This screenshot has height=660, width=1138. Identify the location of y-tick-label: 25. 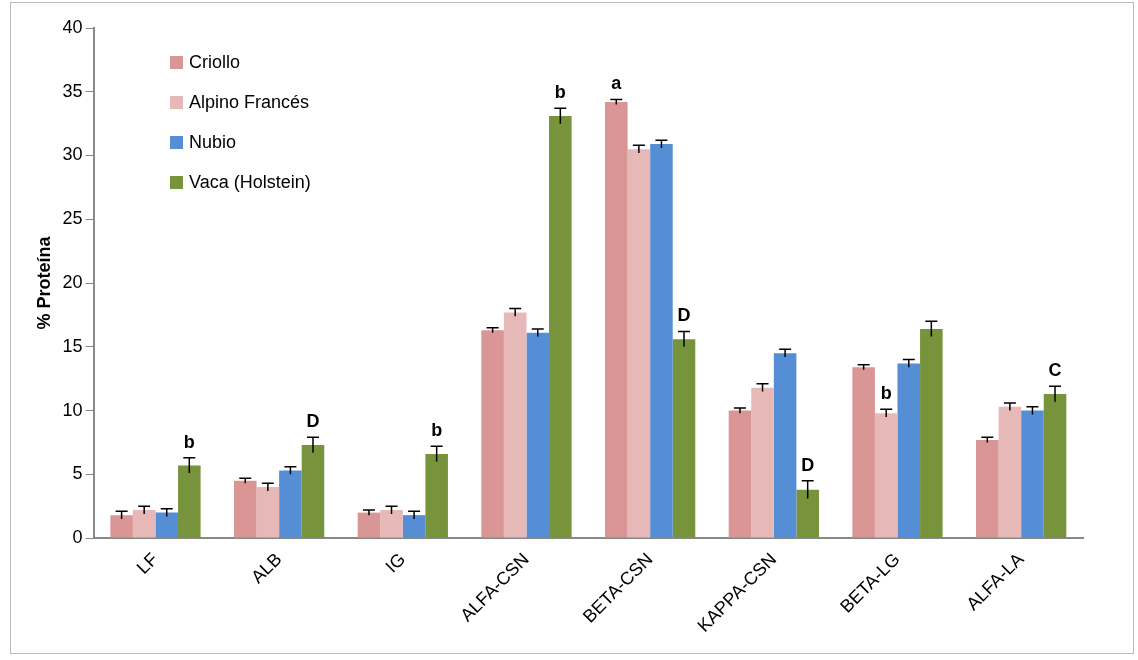
(72, 218).